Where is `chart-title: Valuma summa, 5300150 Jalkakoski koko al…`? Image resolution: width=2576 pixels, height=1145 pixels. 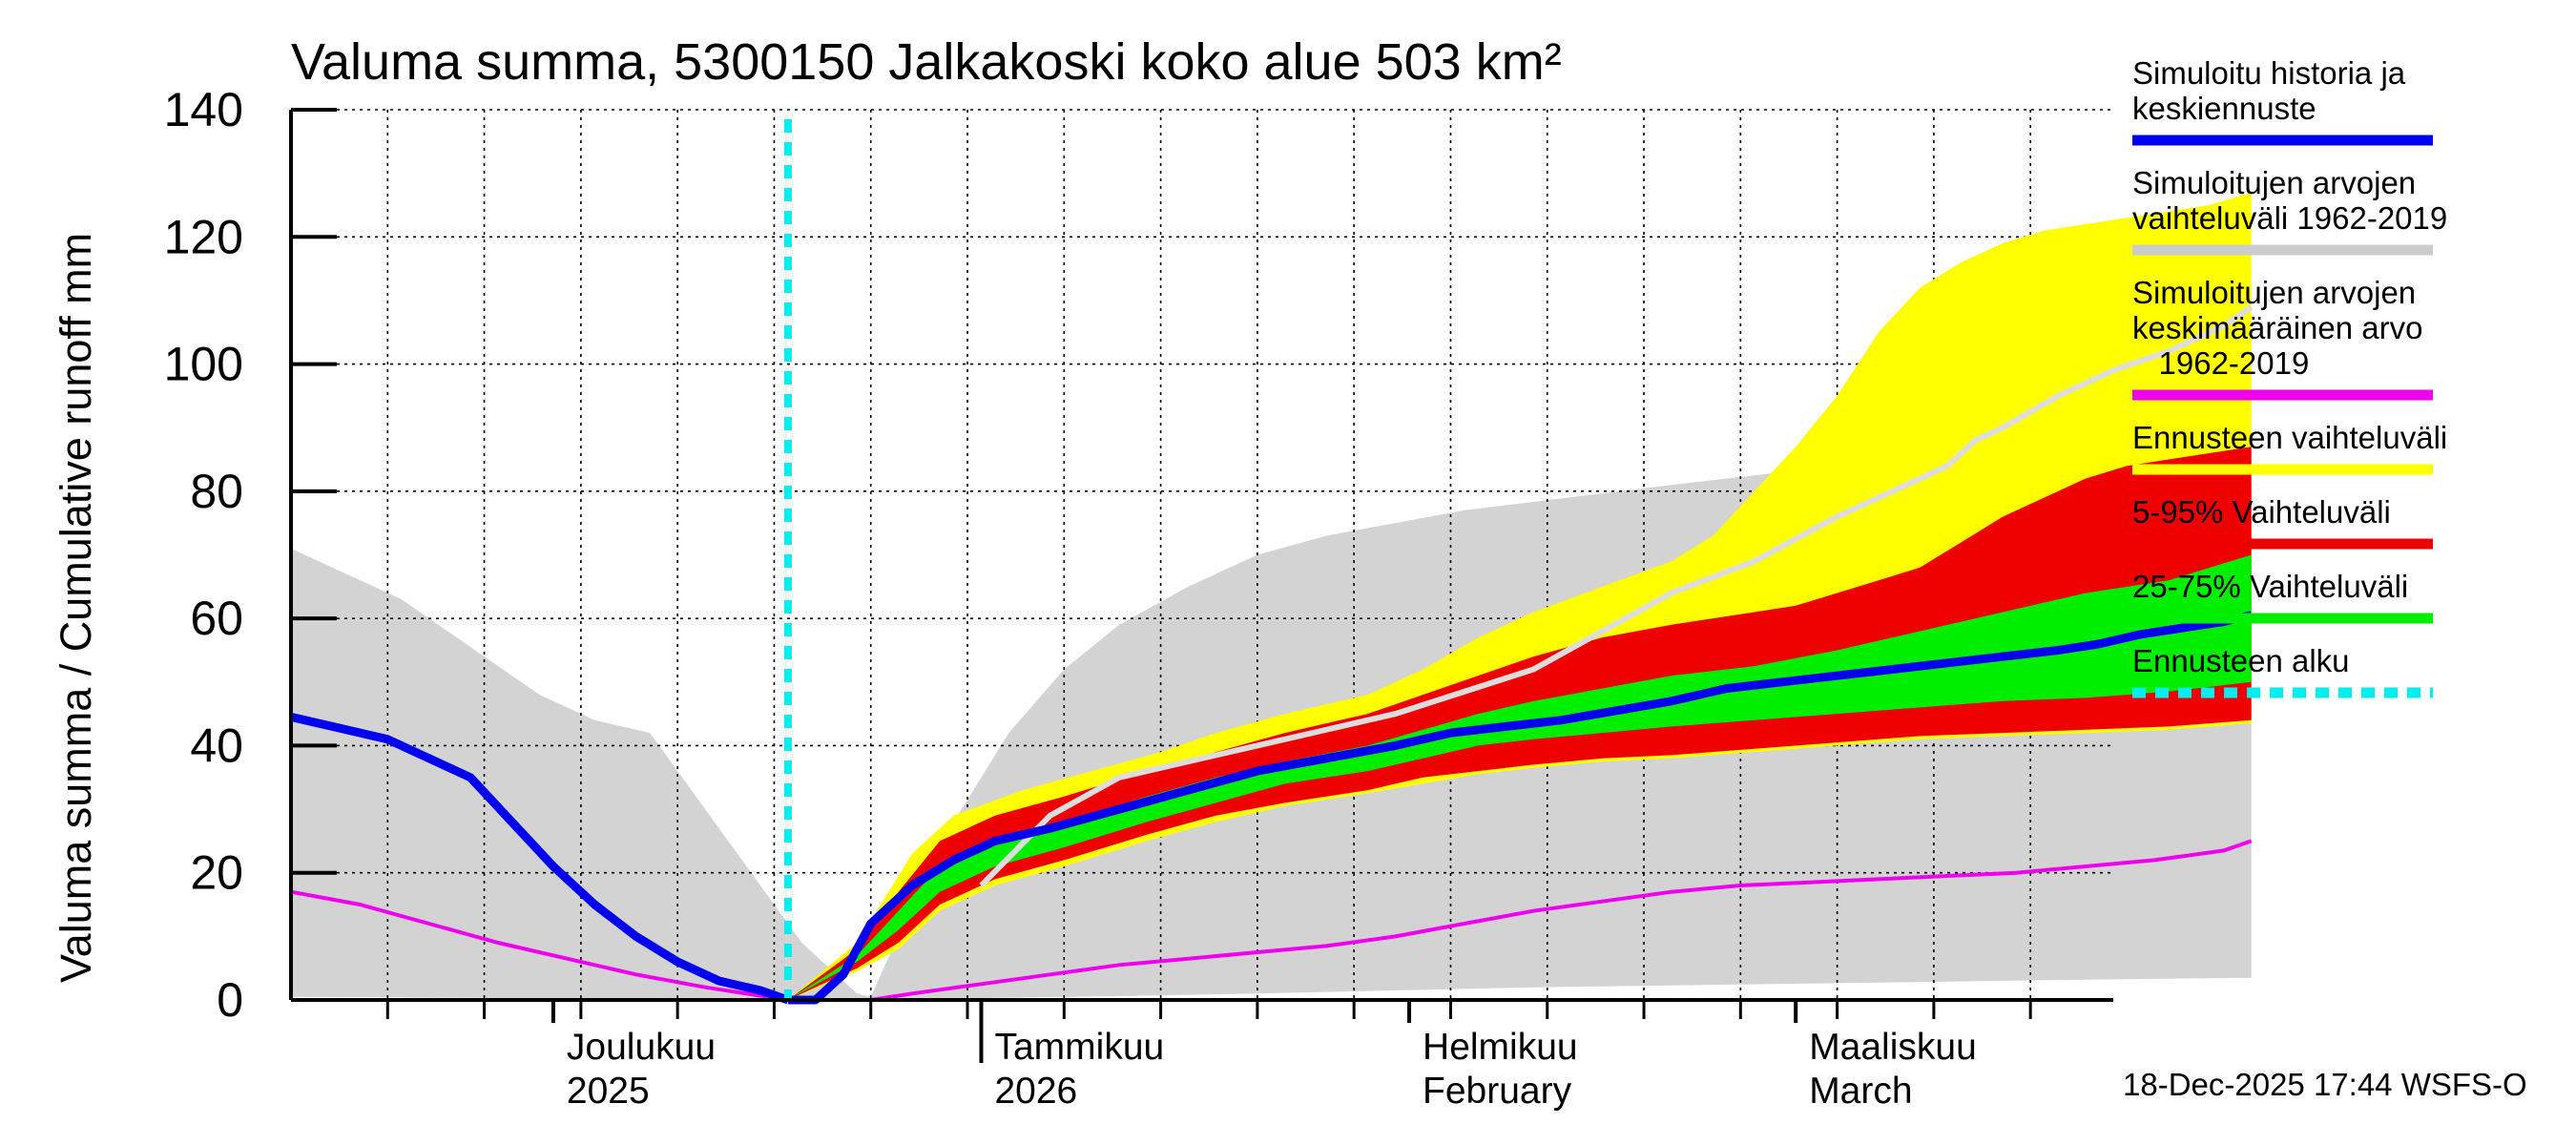 chart-title: Valuma summa, 5300150 Jalkakoski koko al… is located at coordinates (926, 62).